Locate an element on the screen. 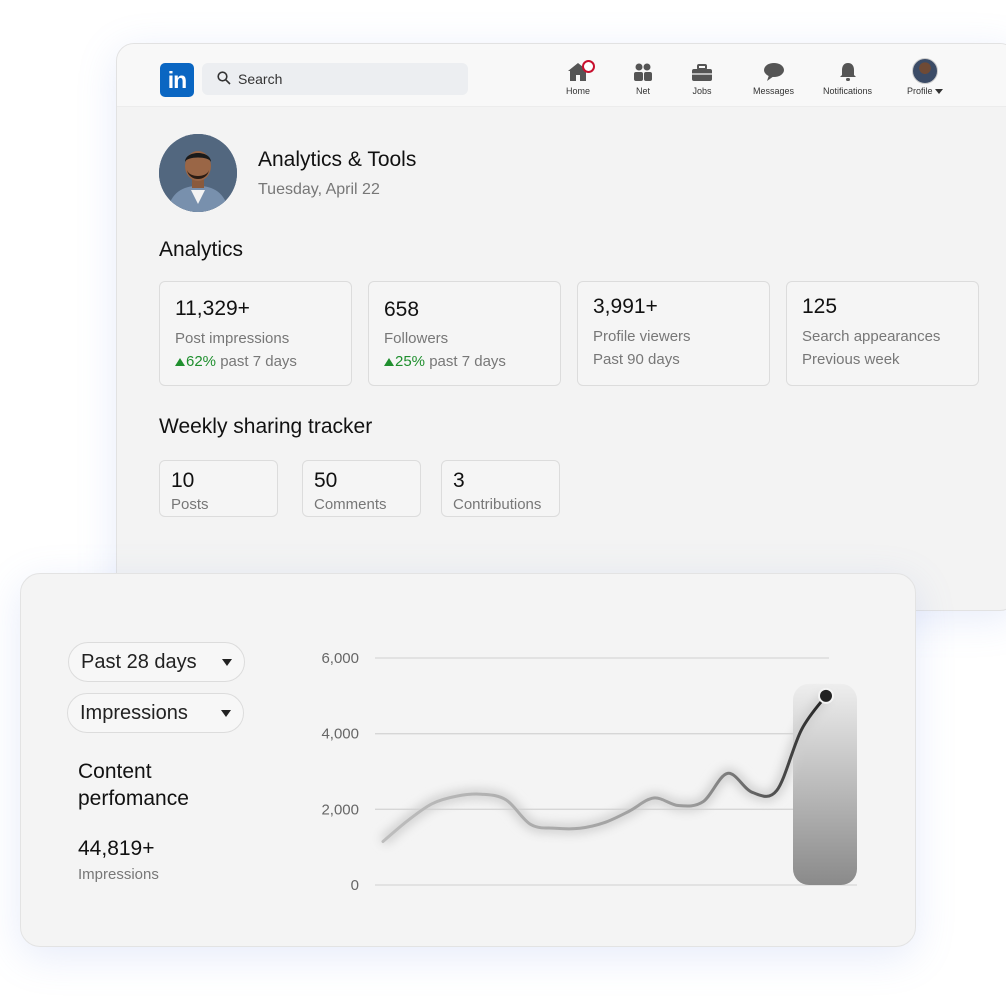 The height and width of the screenshot is (998, 1006). nav-profile-label: Profile is located at coordinates (925, 91).